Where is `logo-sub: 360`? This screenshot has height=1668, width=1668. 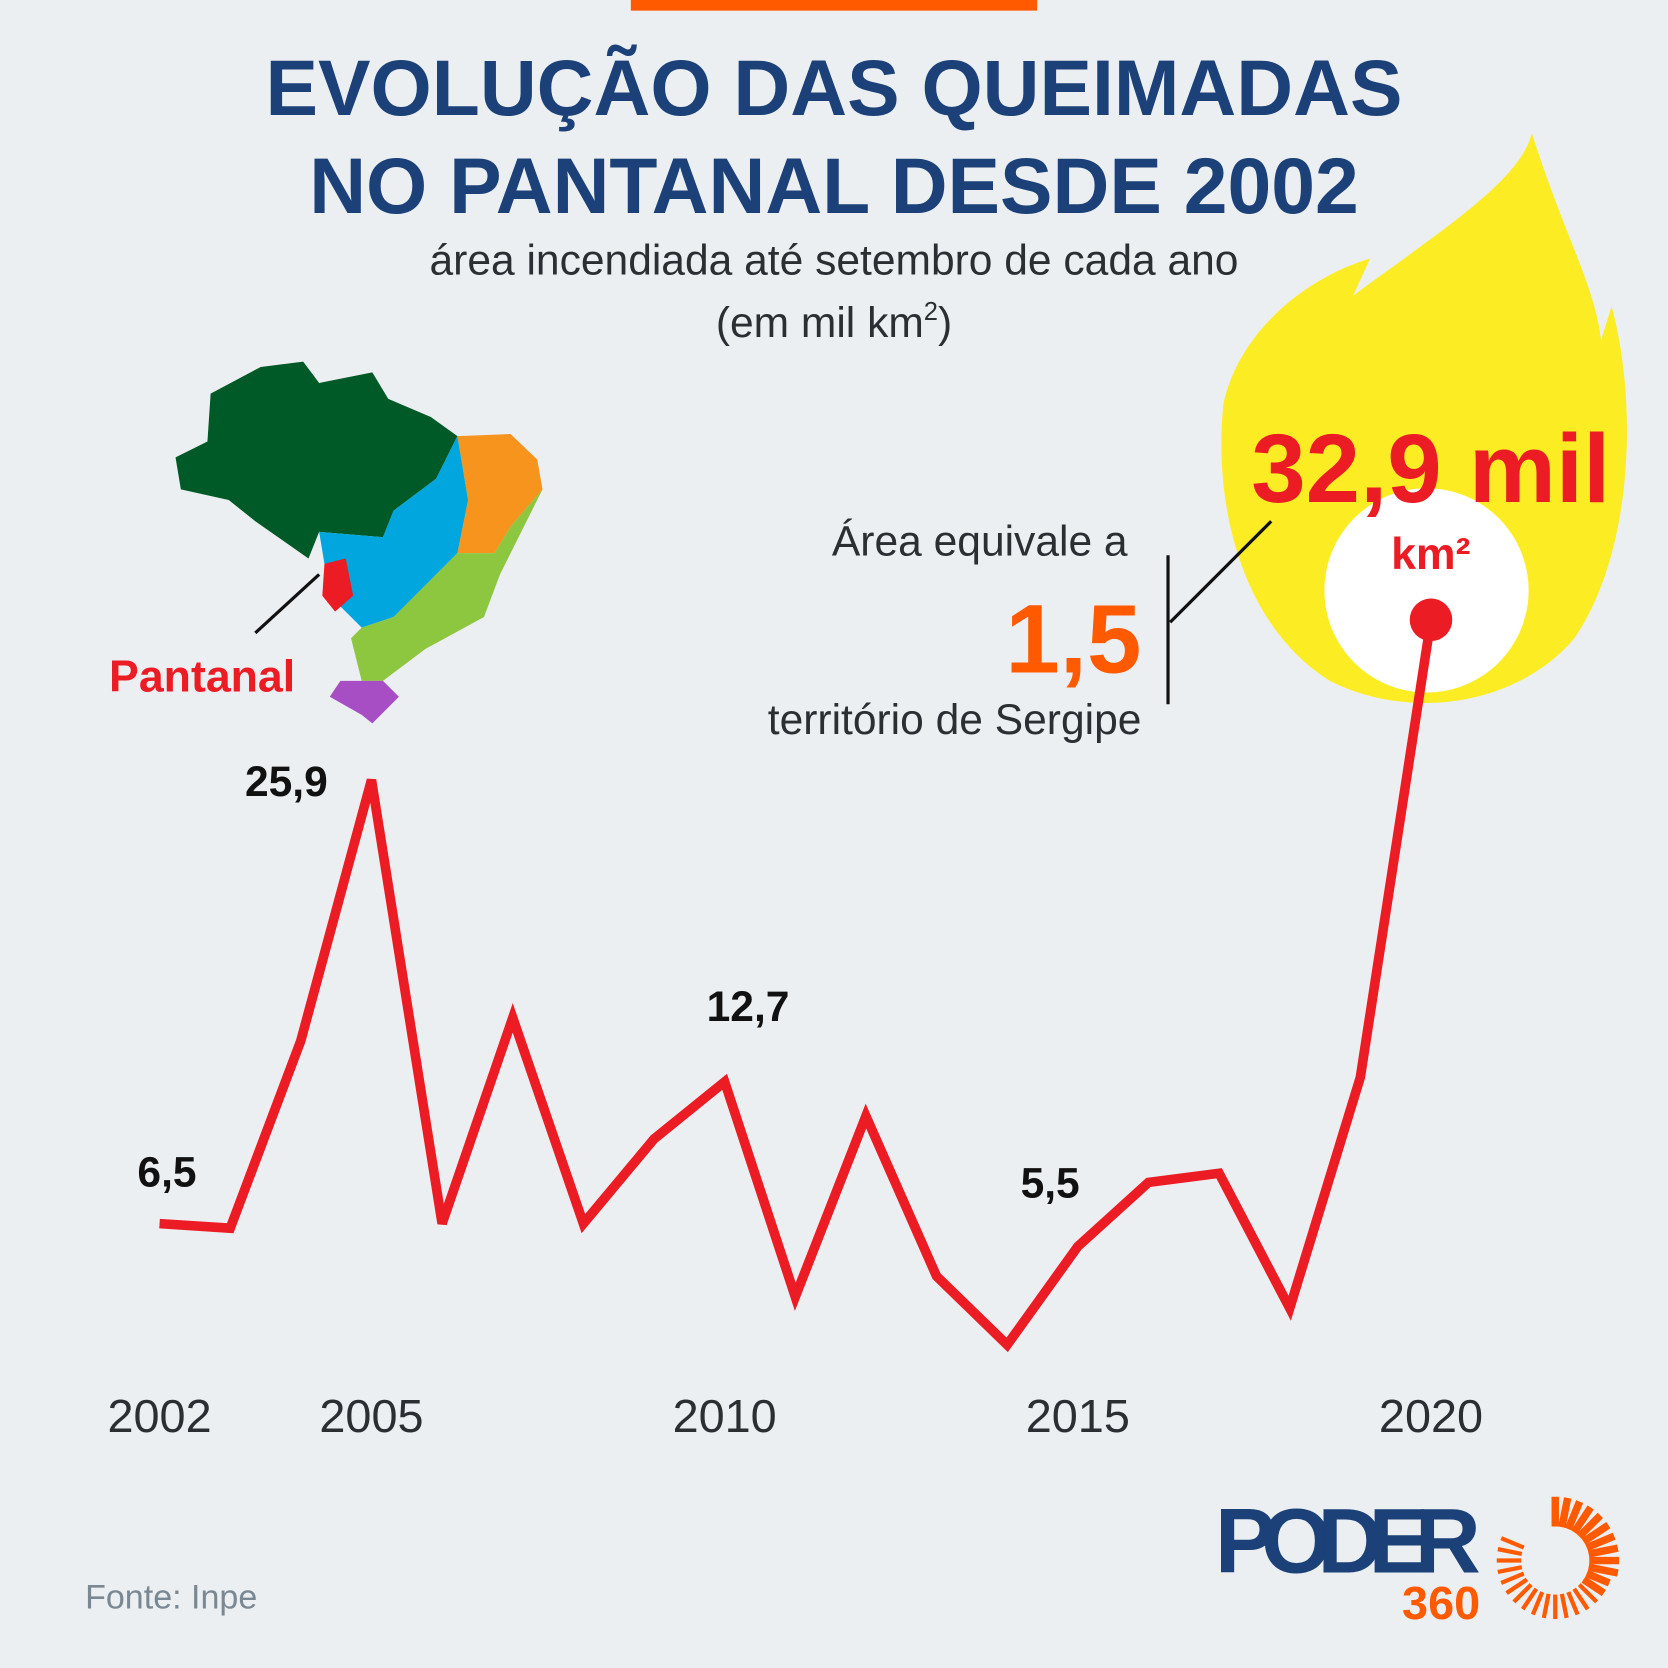
logo-sub: 360 is located at coordinates (1441, 1603).